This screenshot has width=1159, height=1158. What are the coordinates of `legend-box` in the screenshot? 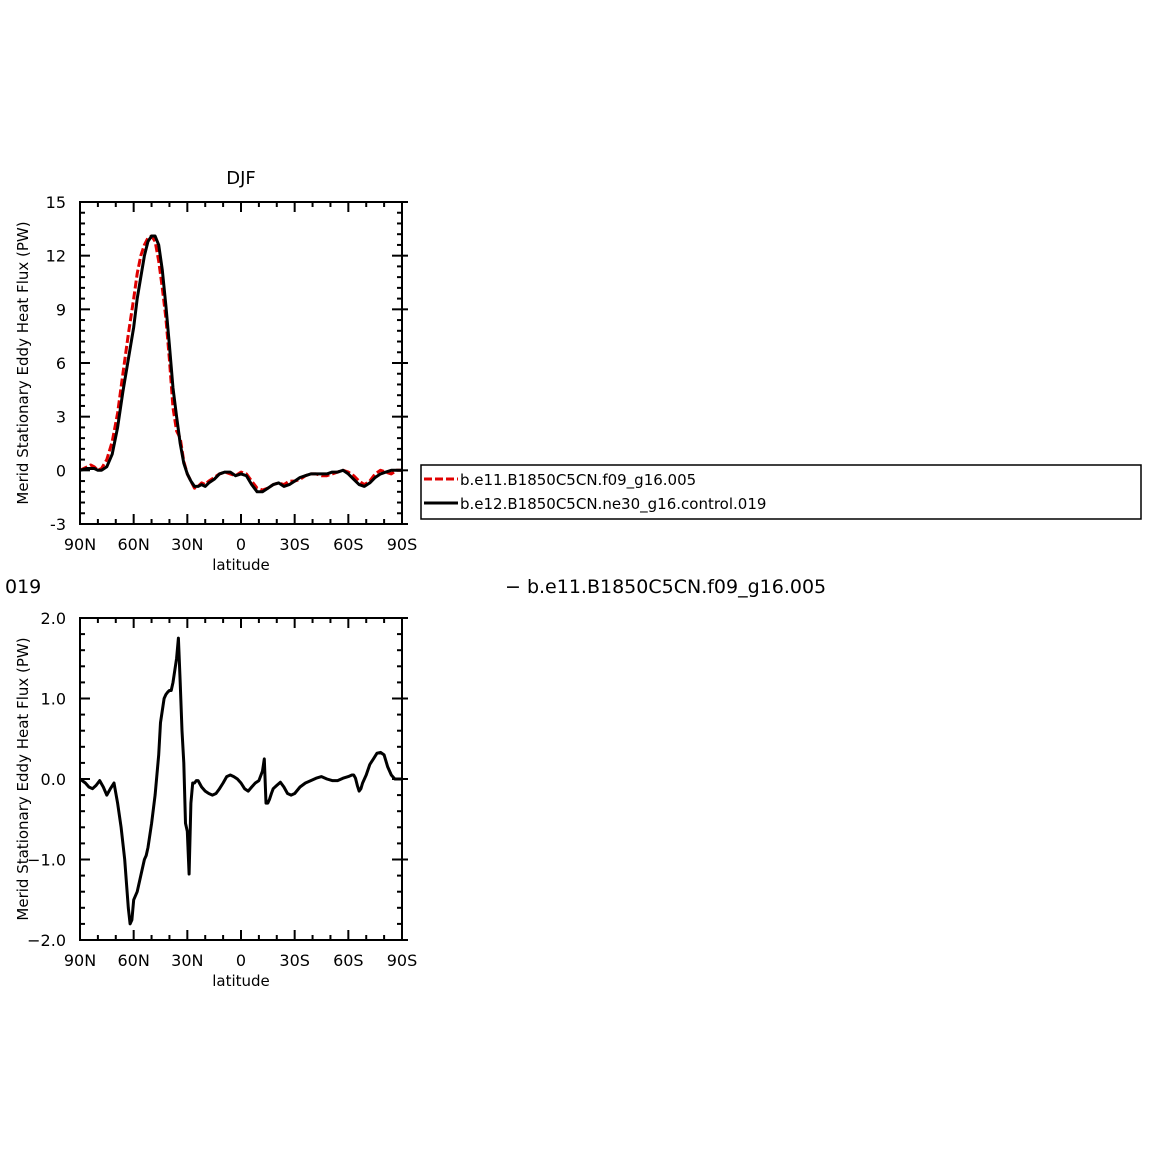 It's located at (781, 492).